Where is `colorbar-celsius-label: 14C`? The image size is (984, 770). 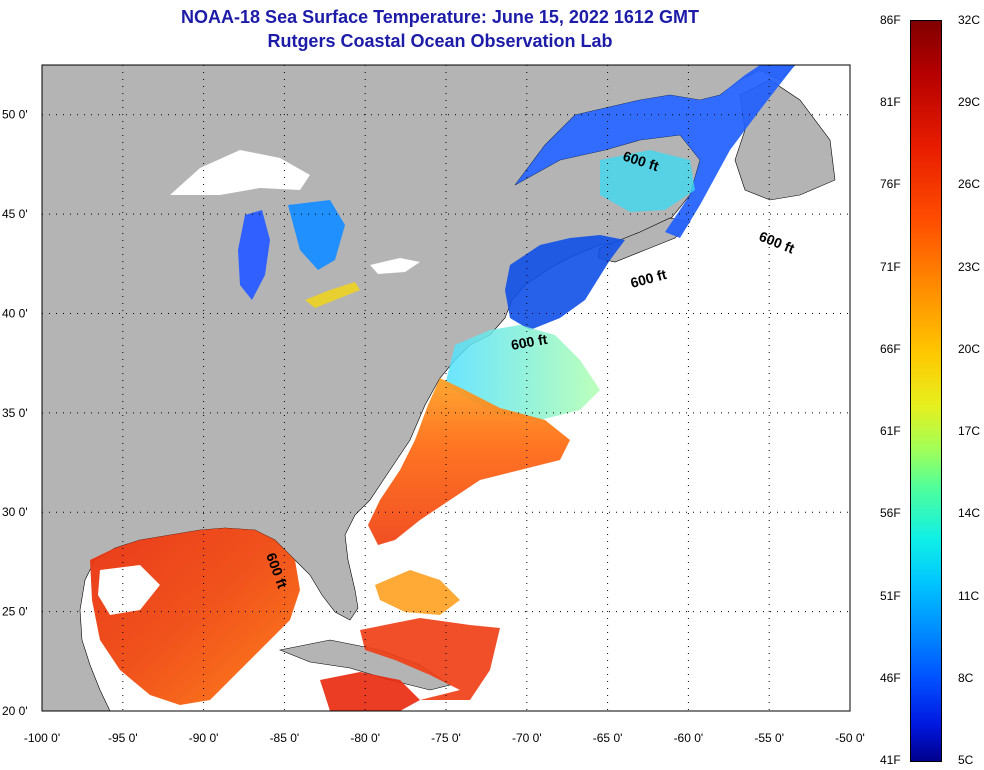
colorbar-celsius-label: 14C is located at coordinates (969, 513).